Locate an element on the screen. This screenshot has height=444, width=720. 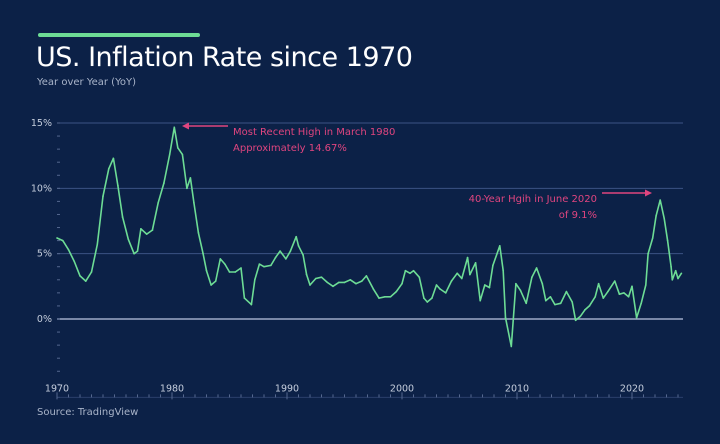
annotation-2022-line1: 40-Year Hgih in June 2020 is located at coordinates (533, 199).